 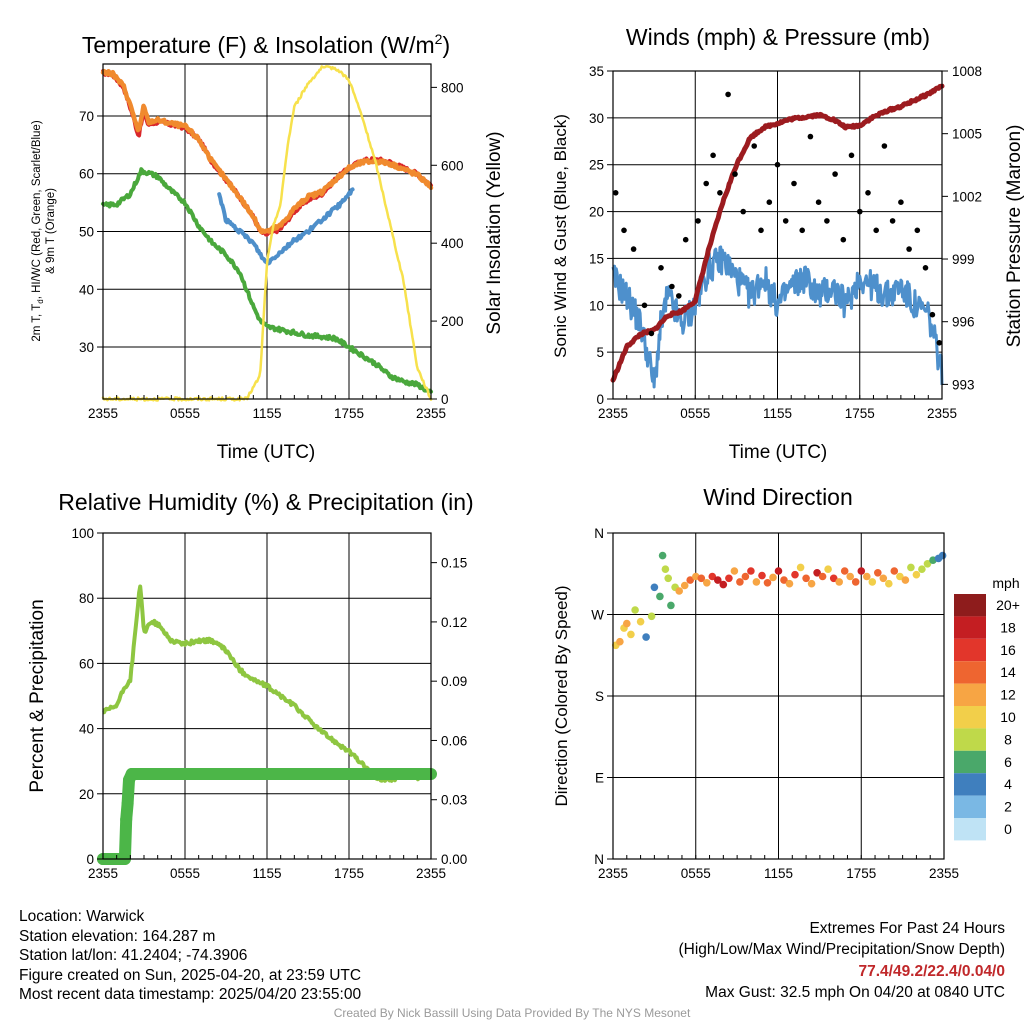 What do you see at coordinates (86, 598) in the screenshot?
I see `y-tick-label-left: 80` at bounding box center [86, 598].